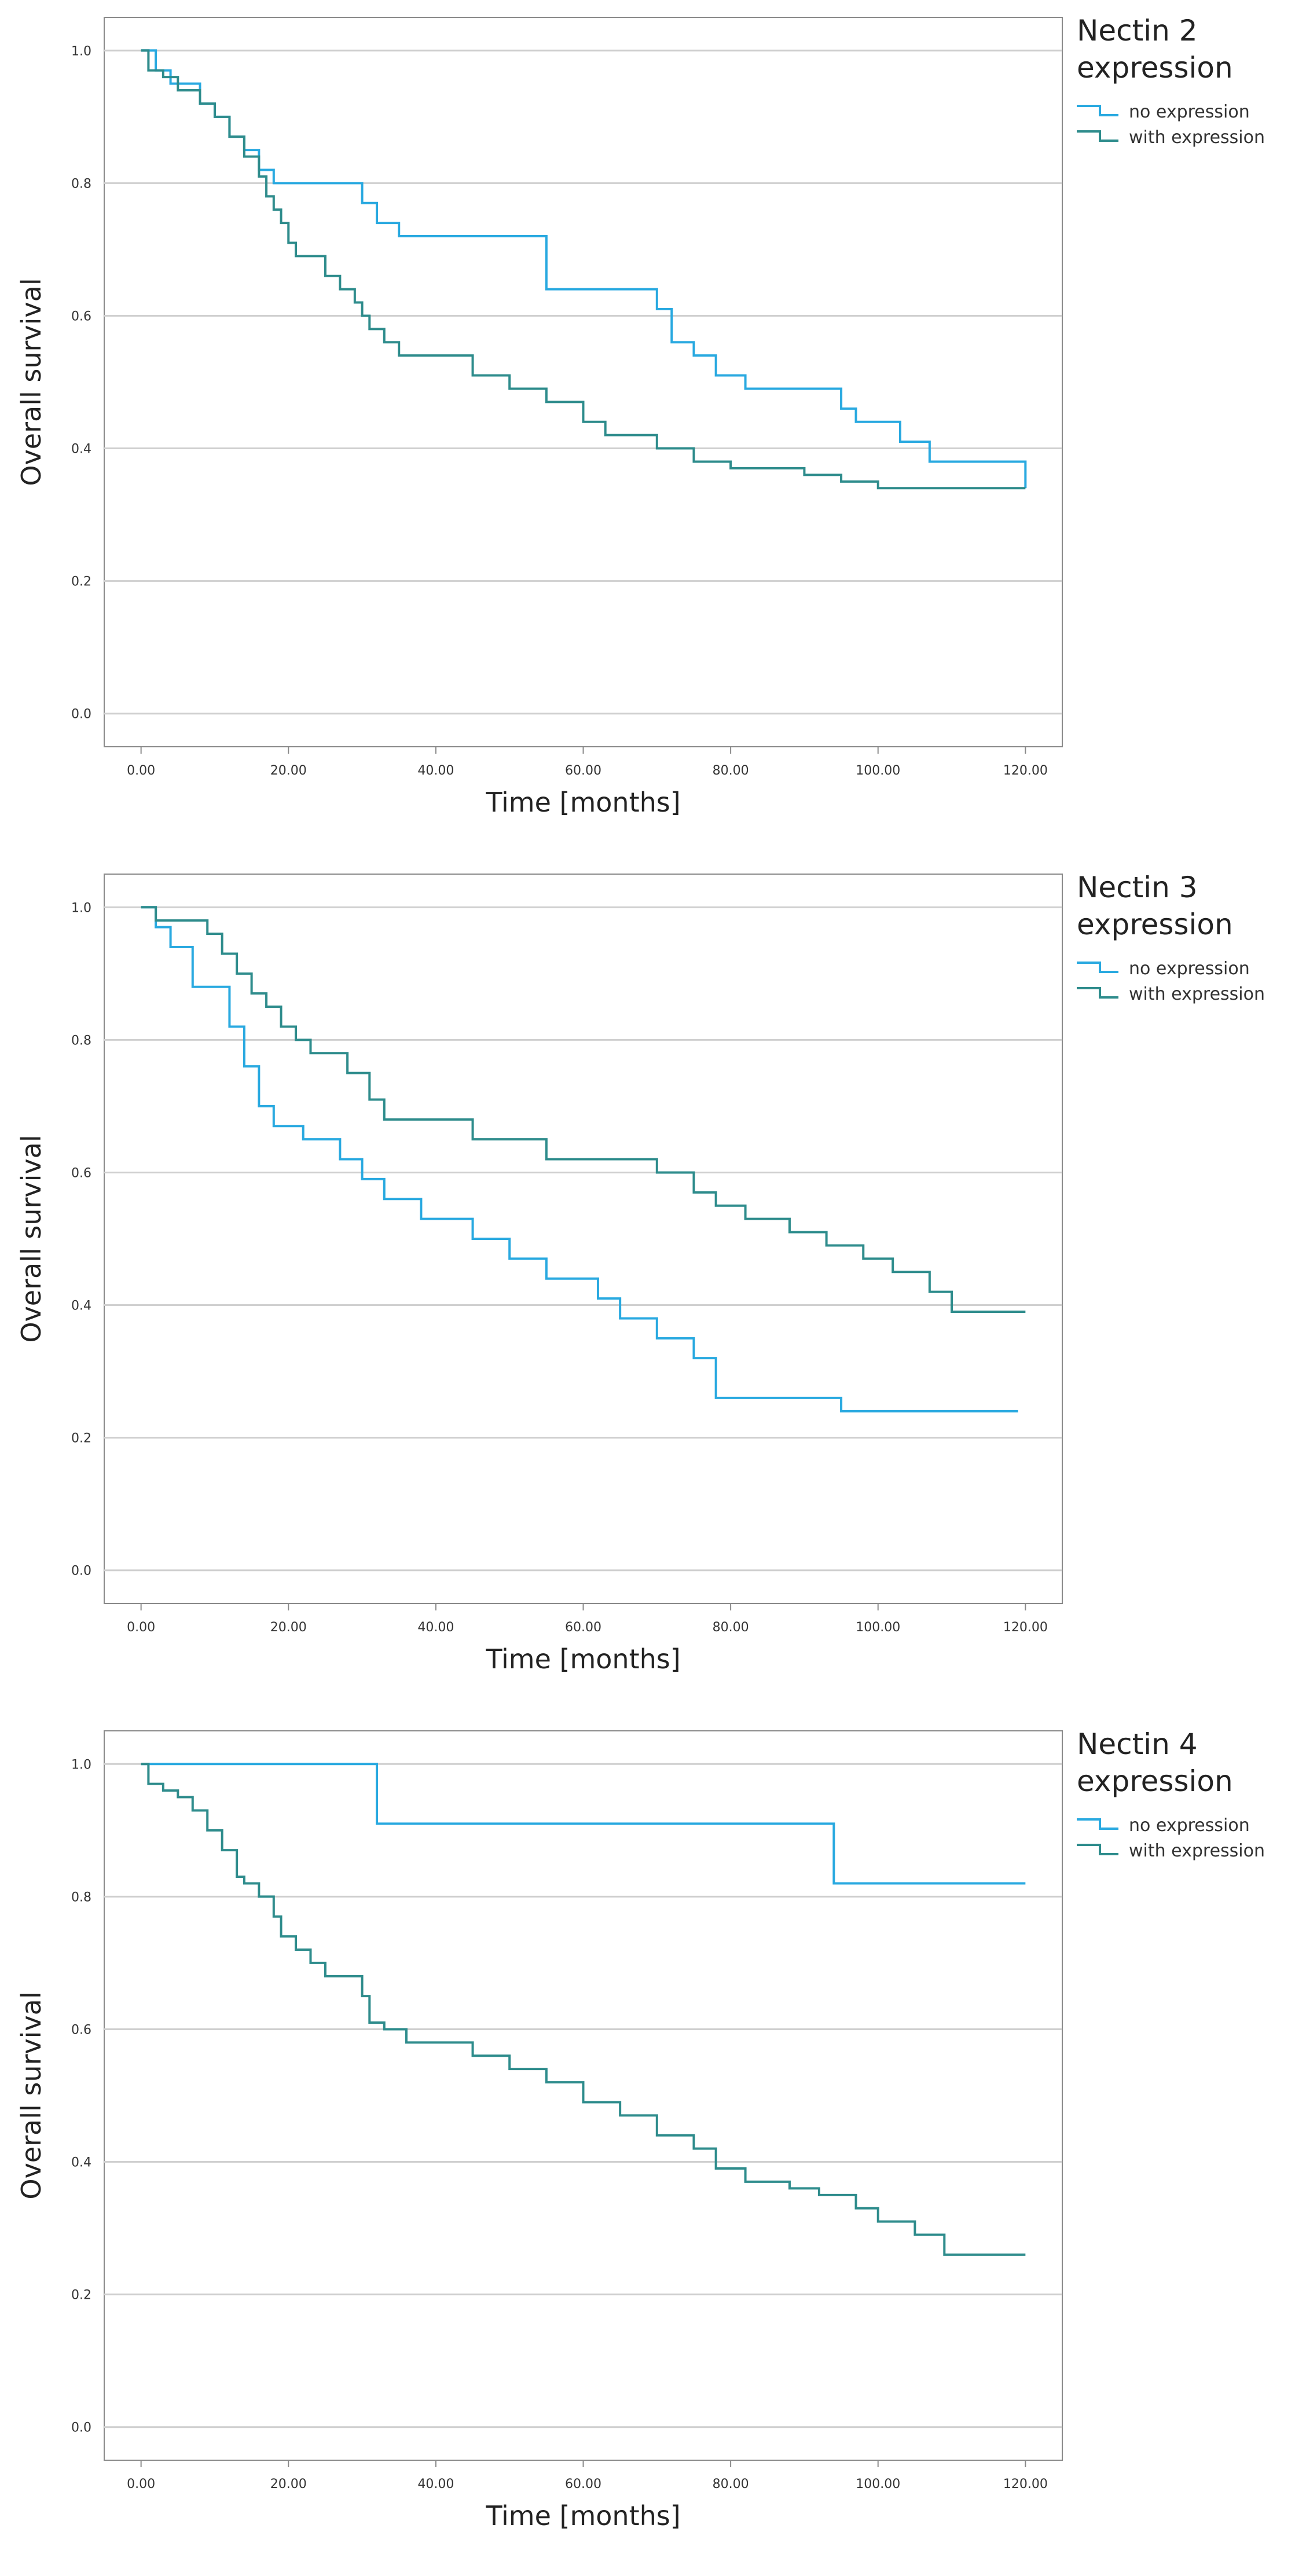 This screenshot has width=1295, height=2576. Describe the element at coordinates (1155, 906) in the screenshot. I see `legend-title: Nectin 3 expression` at that location.